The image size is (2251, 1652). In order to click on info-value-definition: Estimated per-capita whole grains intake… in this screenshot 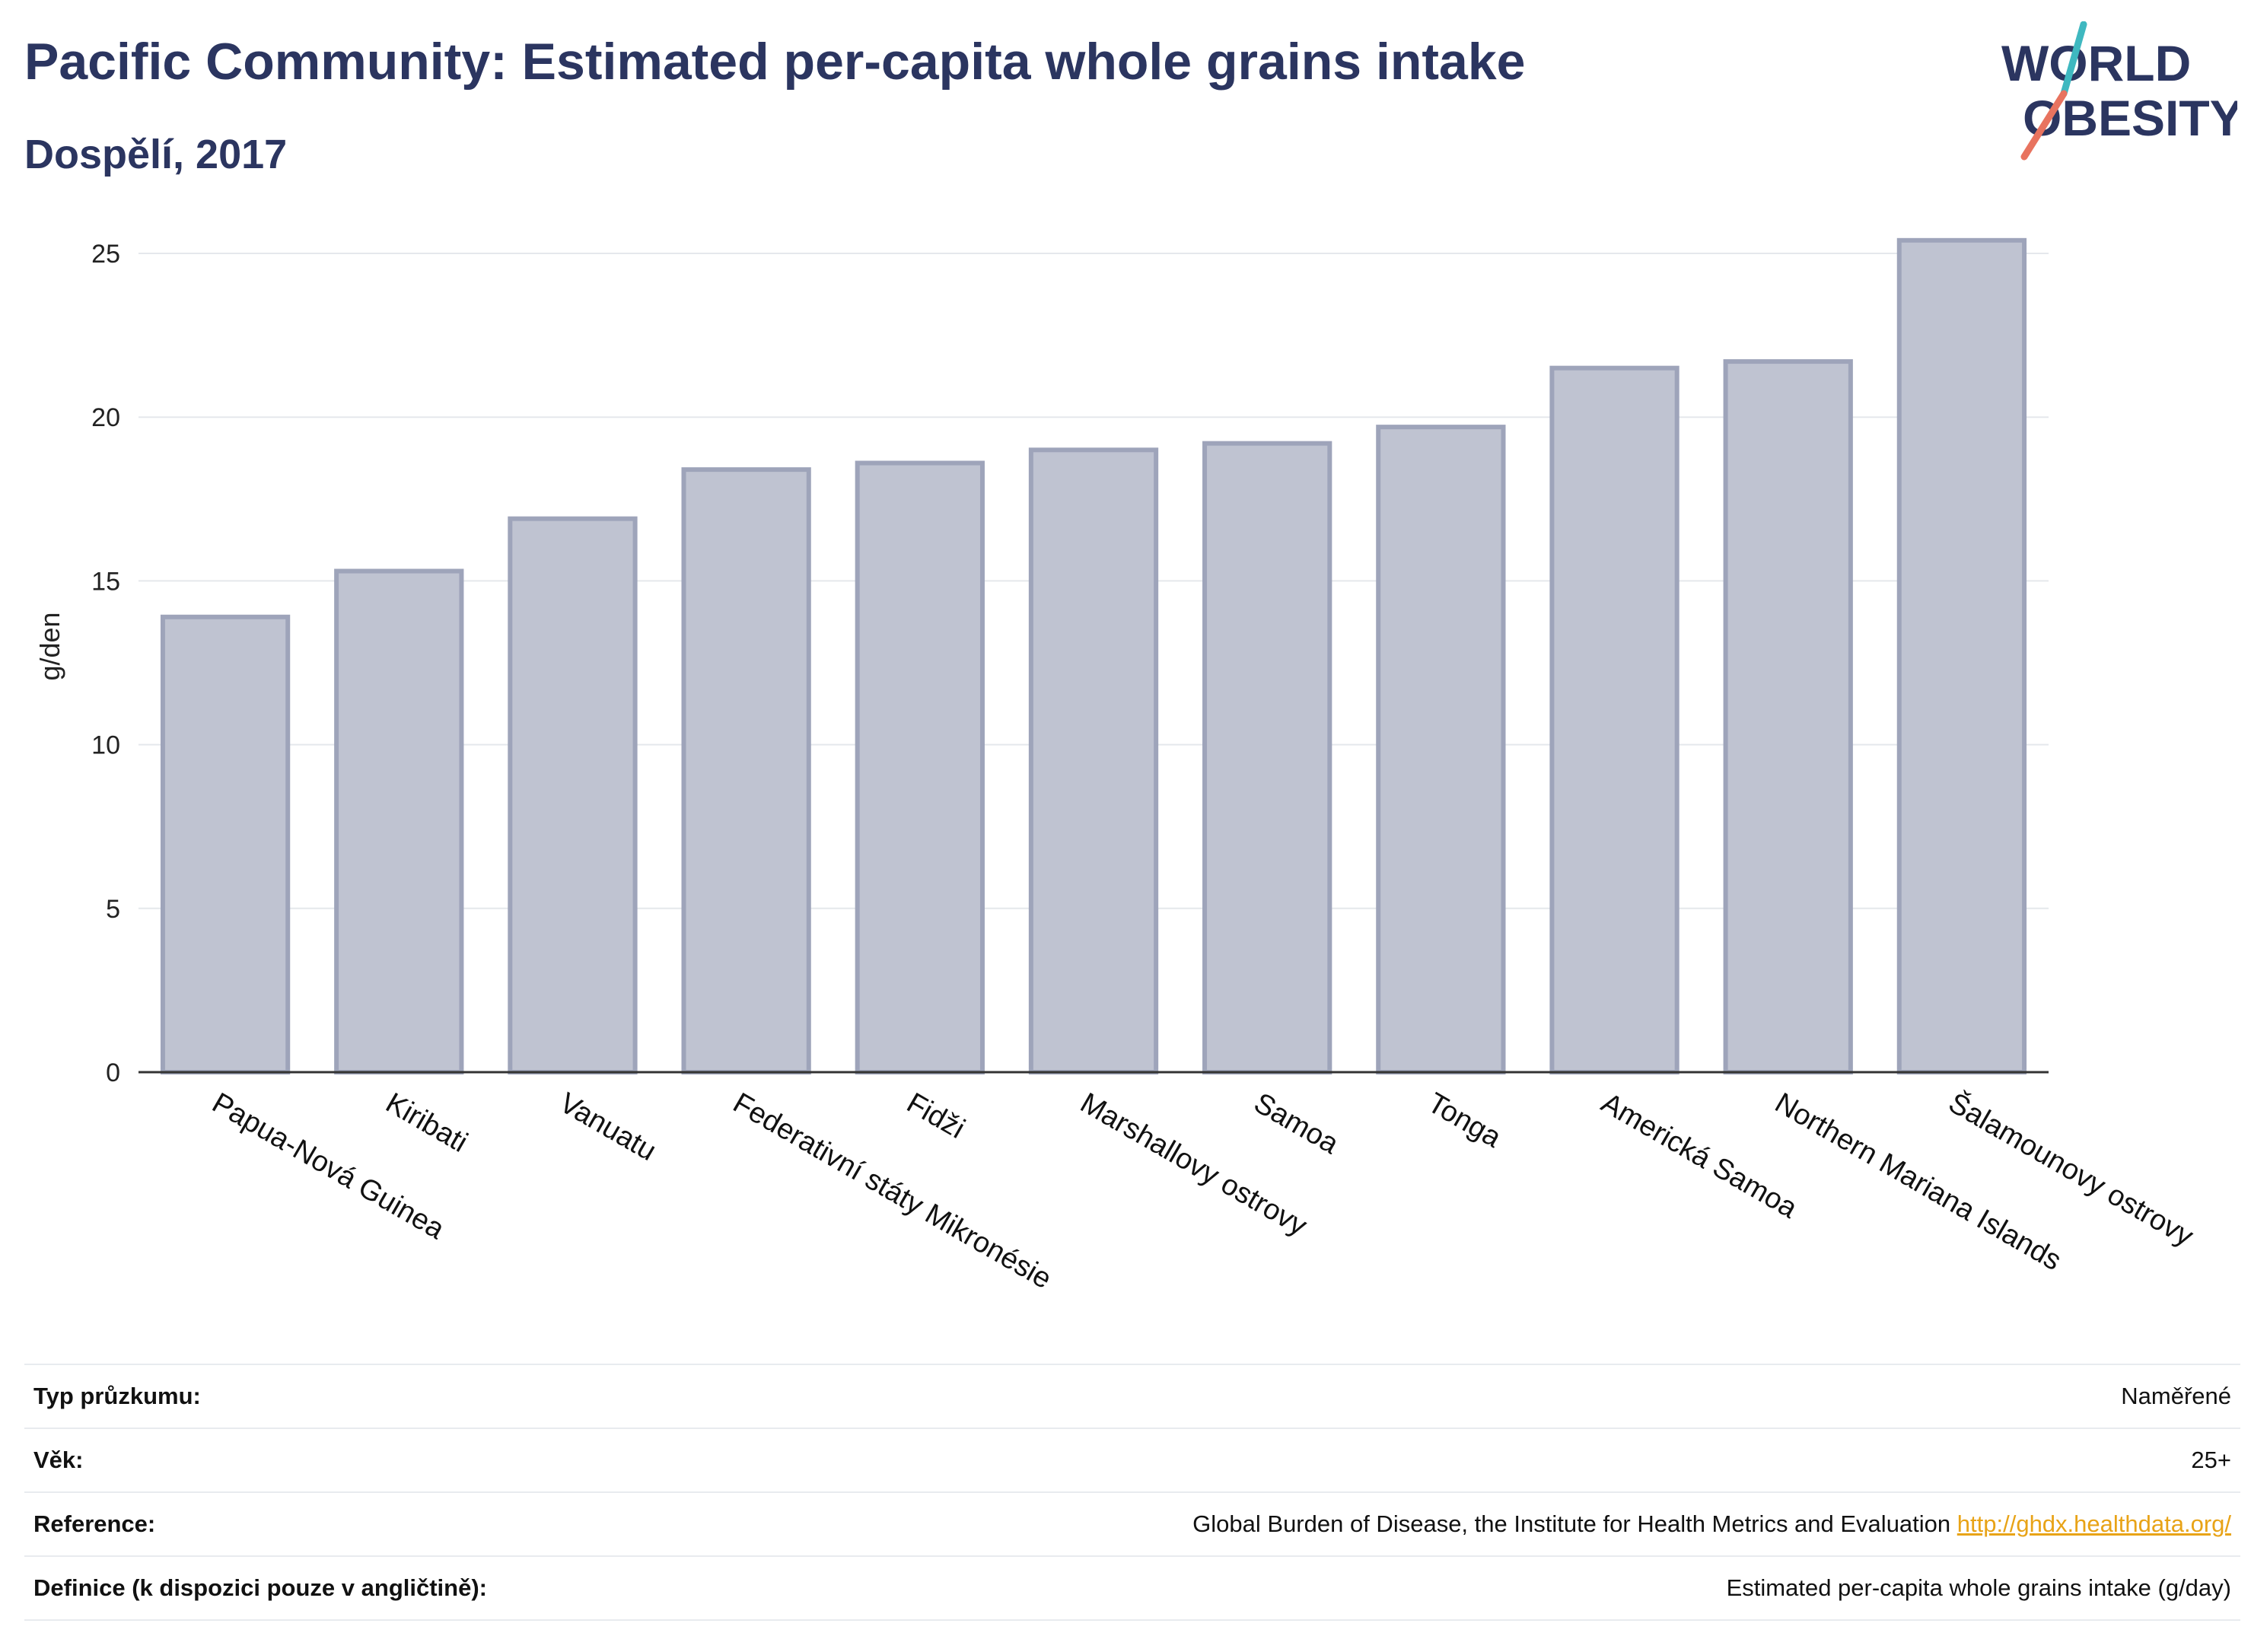, I will do `click(1474, 1588)`.